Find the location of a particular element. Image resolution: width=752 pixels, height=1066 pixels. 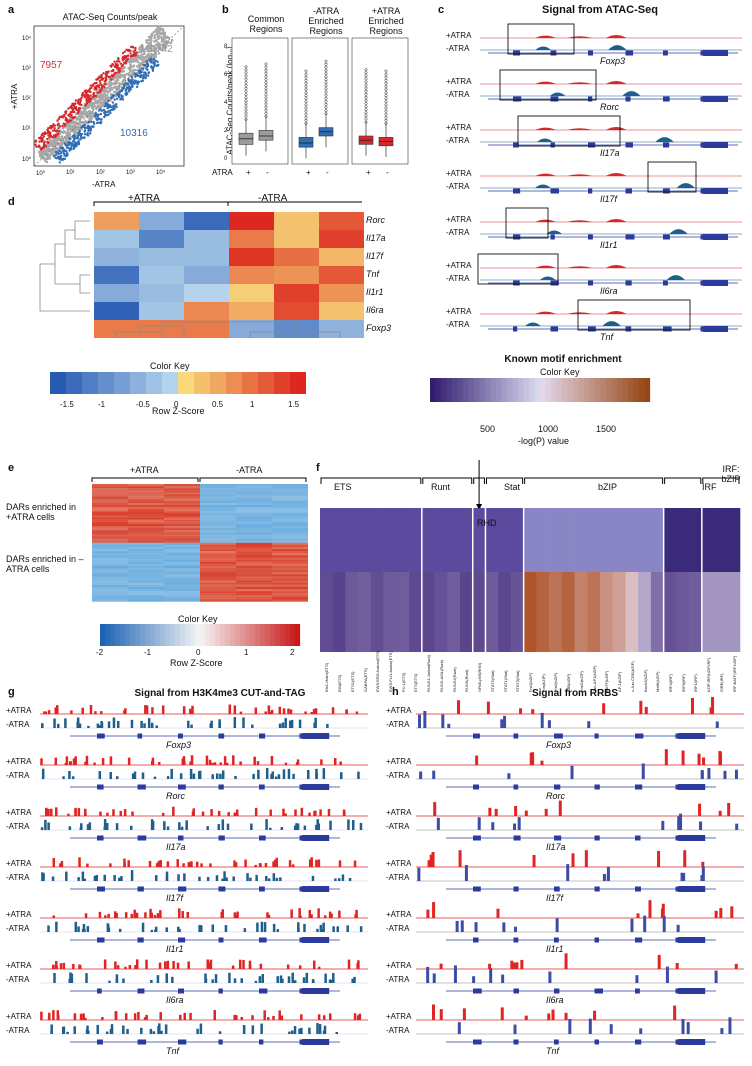

motif-heatmap is located at coordinates (530, 556).